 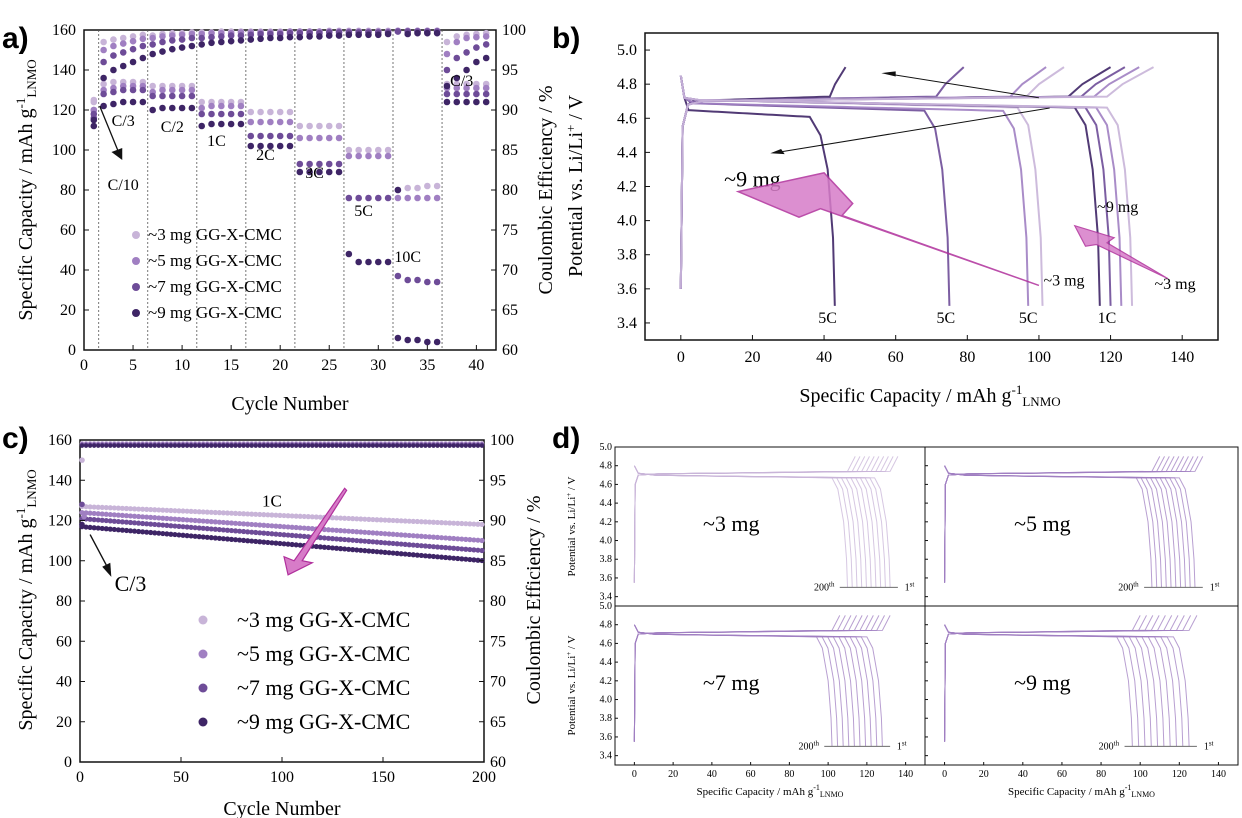 I want to click on discharge-curve, so click(x=733, y=685).